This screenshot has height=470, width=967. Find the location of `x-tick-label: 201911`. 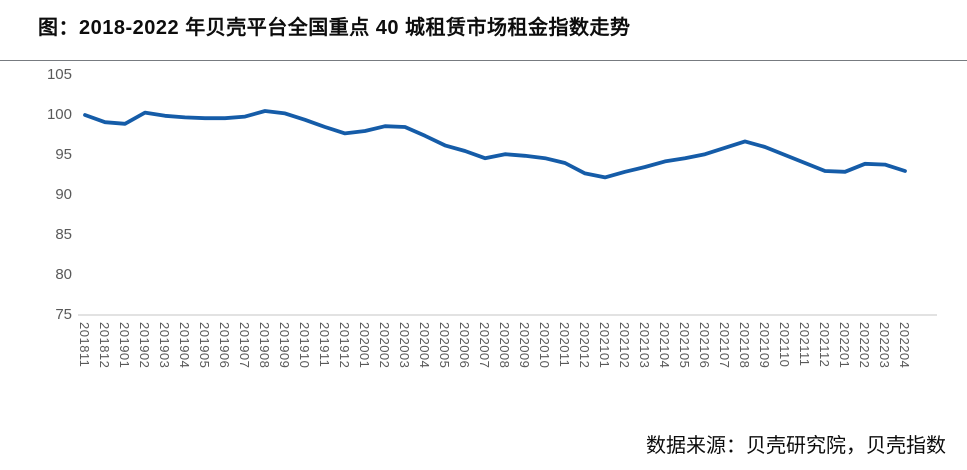

x-tick-label: 201911 is located at coordinates (324, 345).